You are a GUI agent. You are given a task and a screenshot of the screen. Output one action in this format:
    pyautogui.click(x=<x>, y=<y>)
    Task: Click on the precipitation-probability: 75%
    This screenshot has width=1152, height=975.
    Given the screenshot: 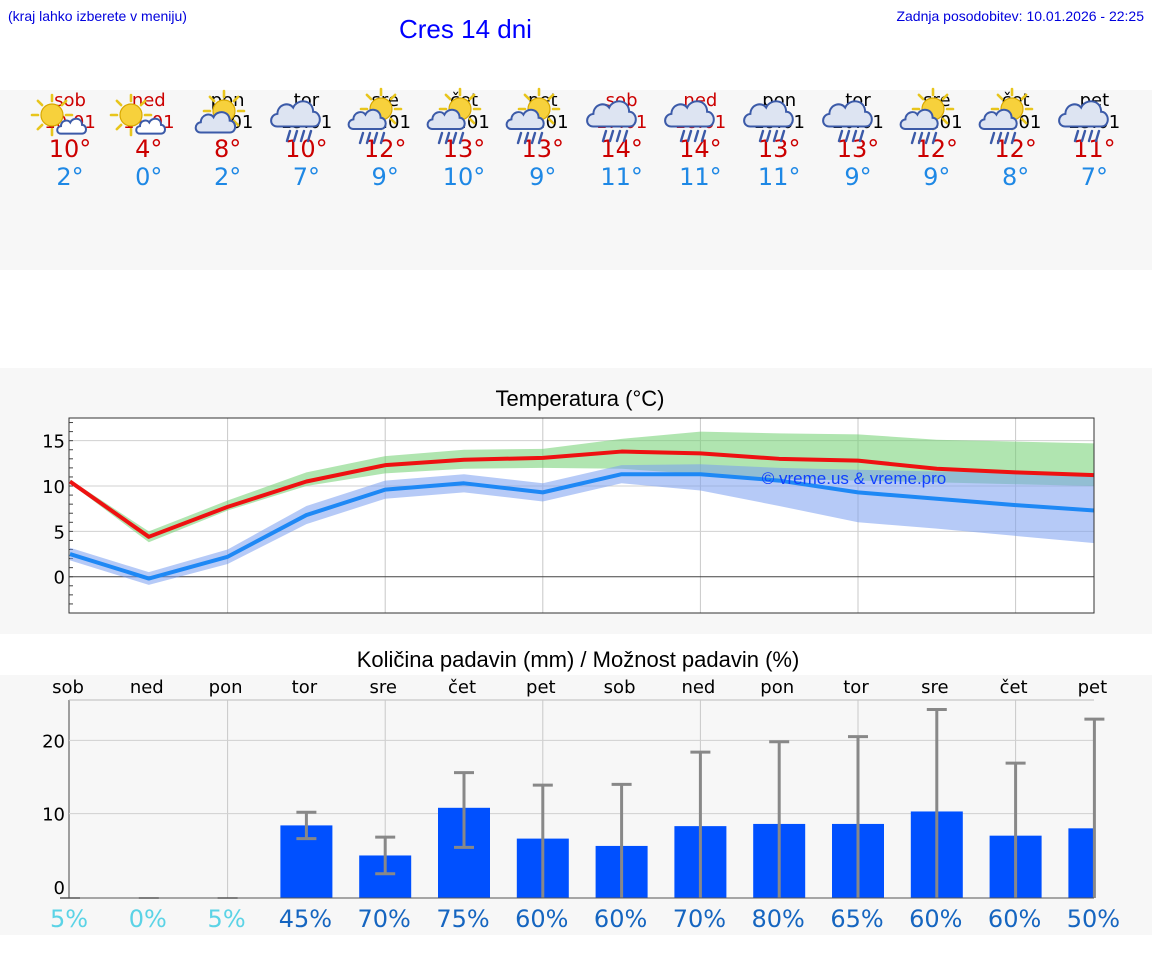 What is the action you would take?
    pyautogui.click(x=462, y=919)
    